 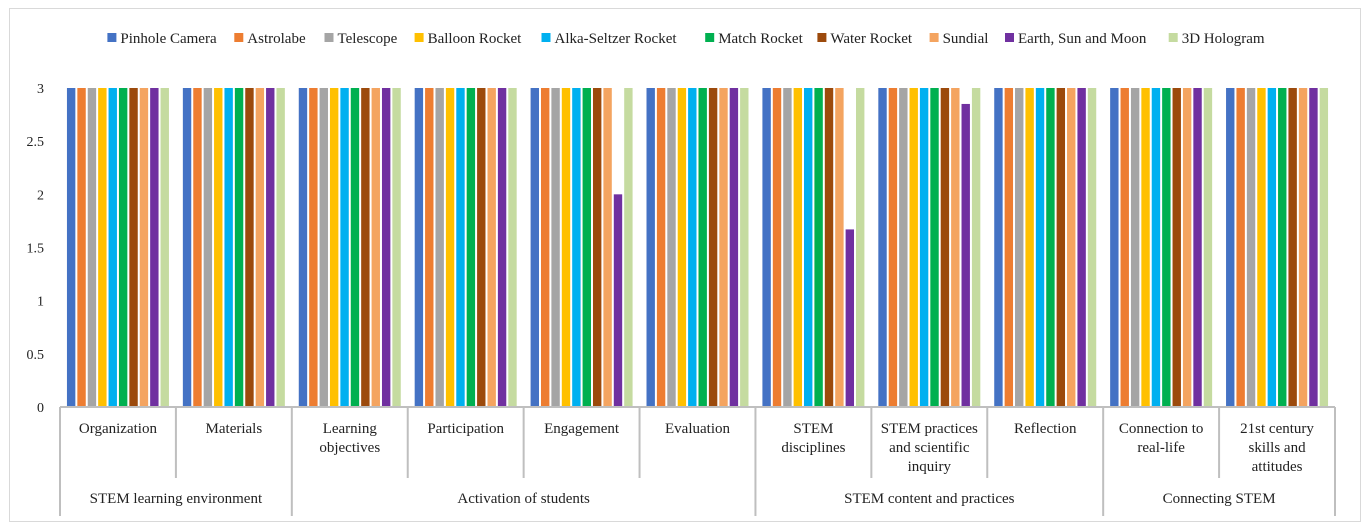 I want to click on x-tick-label: skills and, so click(x=1277, y=448).